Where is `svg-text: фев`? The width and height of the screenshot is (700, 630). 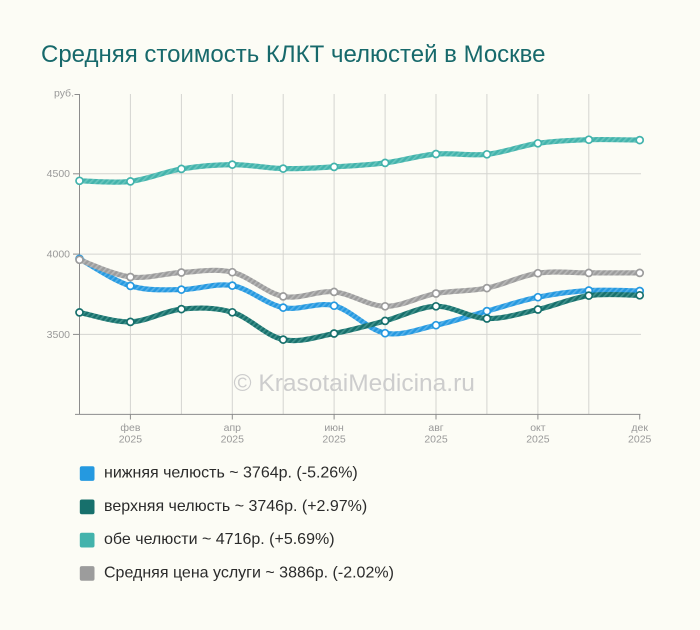 svg-text: фев is located at coordinates (130, 428).